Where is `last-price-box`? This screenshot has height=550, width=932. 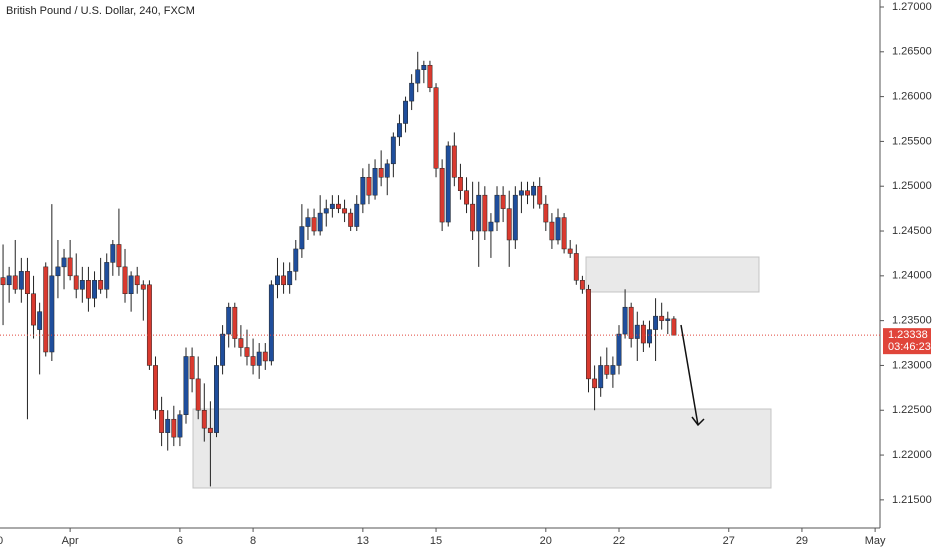
last-price-box is located at coordinates (907, 341).